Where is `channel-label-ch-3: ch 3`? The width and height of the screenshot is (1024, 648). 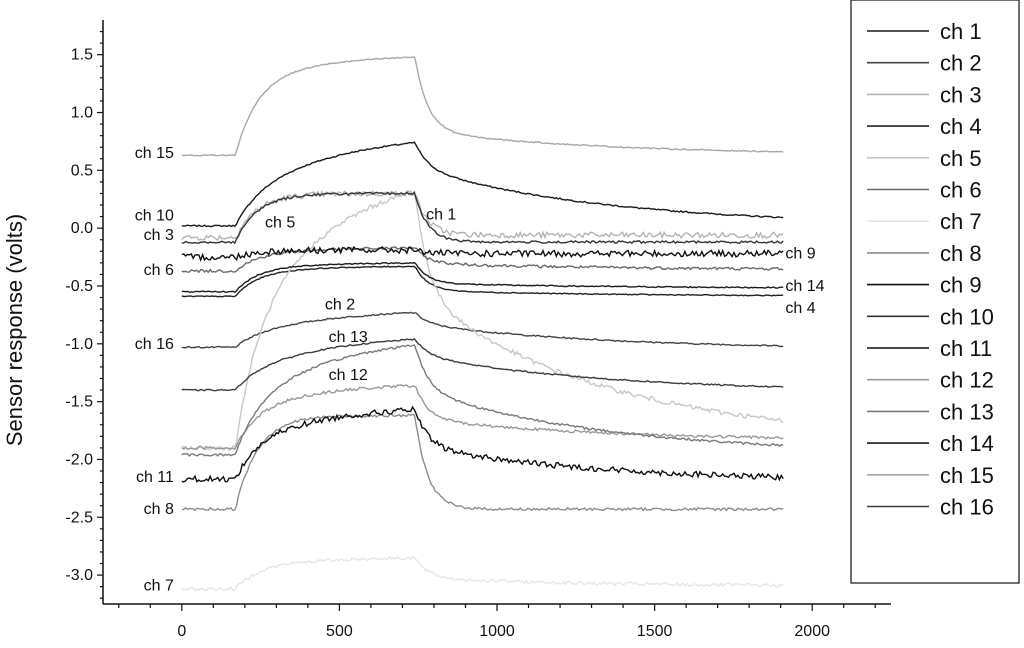 channel-label-ch-3: ch 3 is located at coordinates (159, 235).